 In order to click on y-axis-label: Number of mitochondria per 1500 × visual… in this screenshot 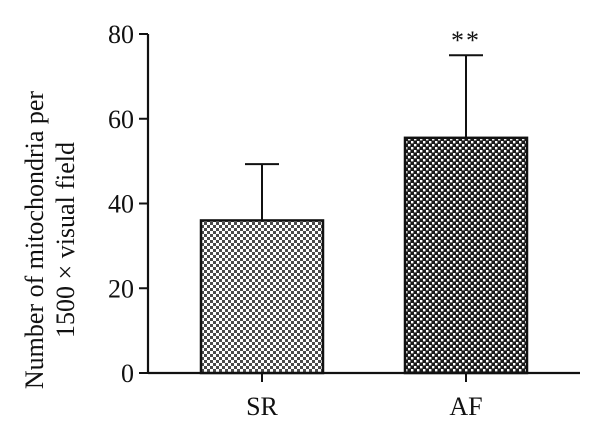, I will do `click(50, 240)`.